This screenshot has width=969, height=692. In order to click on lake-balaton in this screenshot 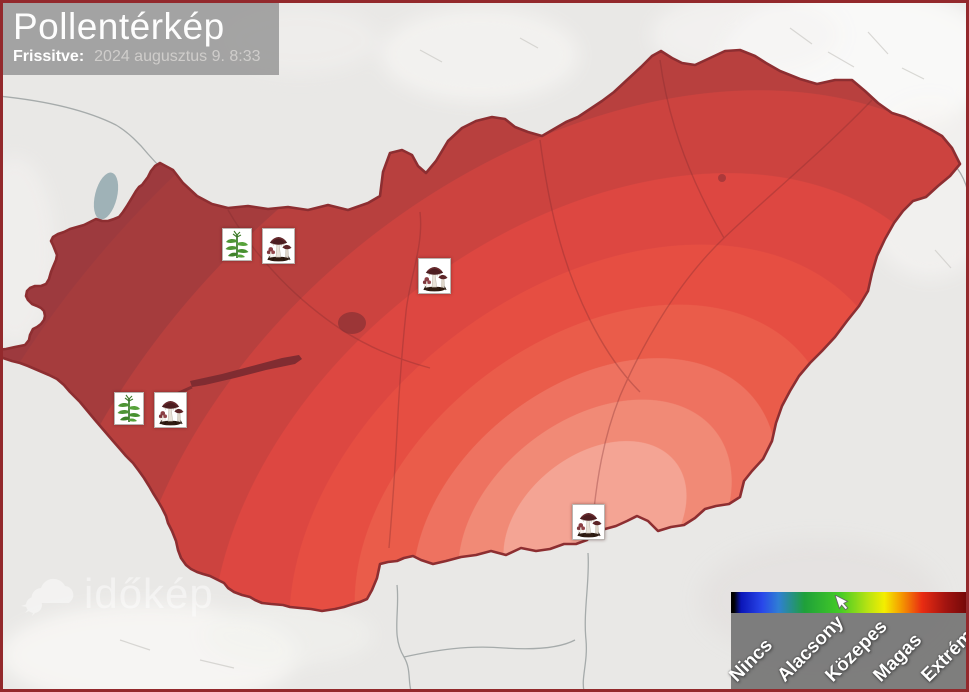, I will do `click(246, 371)`.